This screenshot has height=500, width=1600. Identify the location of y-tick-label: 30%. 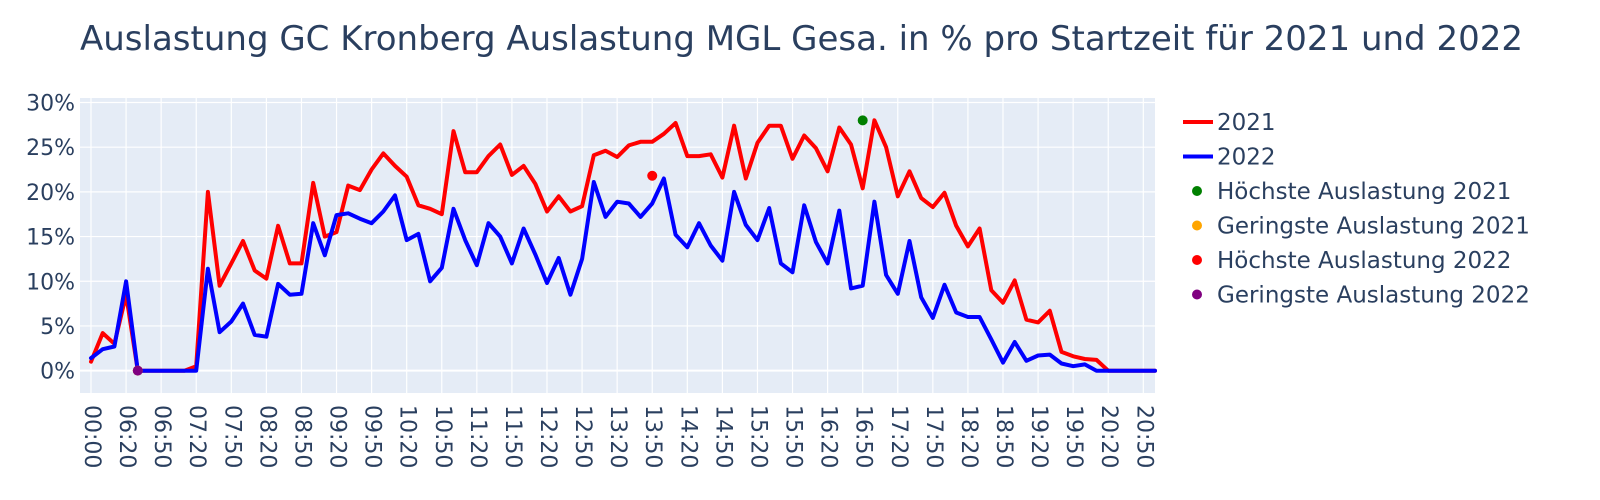
(50, 103).